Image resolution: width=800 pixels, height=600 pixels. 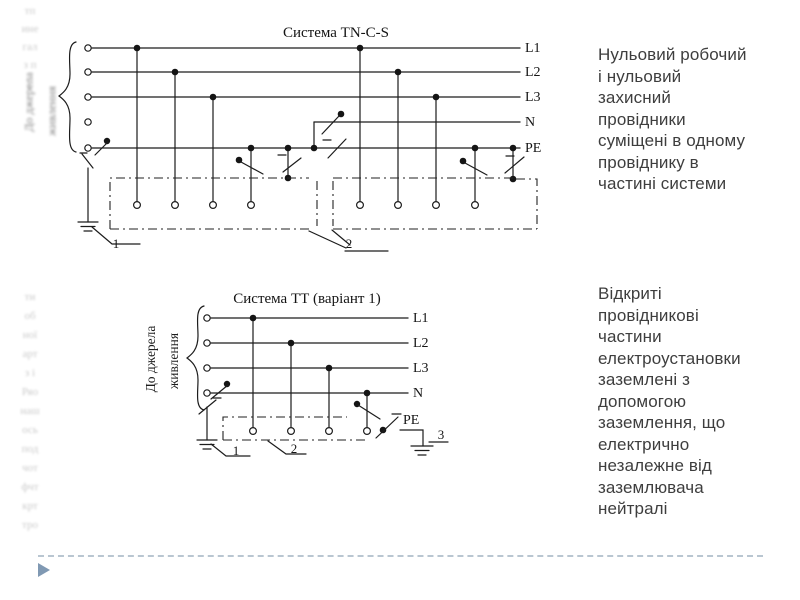 What do you see at coordinates (67, 97) in the screenshot?
I see `diagram1-brace` at bounding box center [67, 97].